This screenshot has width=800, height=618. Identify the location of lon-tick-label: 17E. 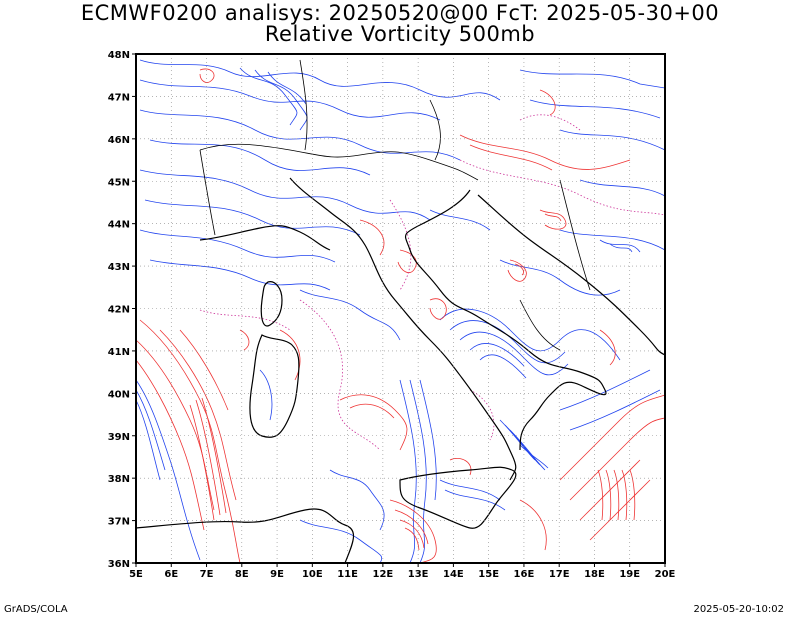
(559, 574).